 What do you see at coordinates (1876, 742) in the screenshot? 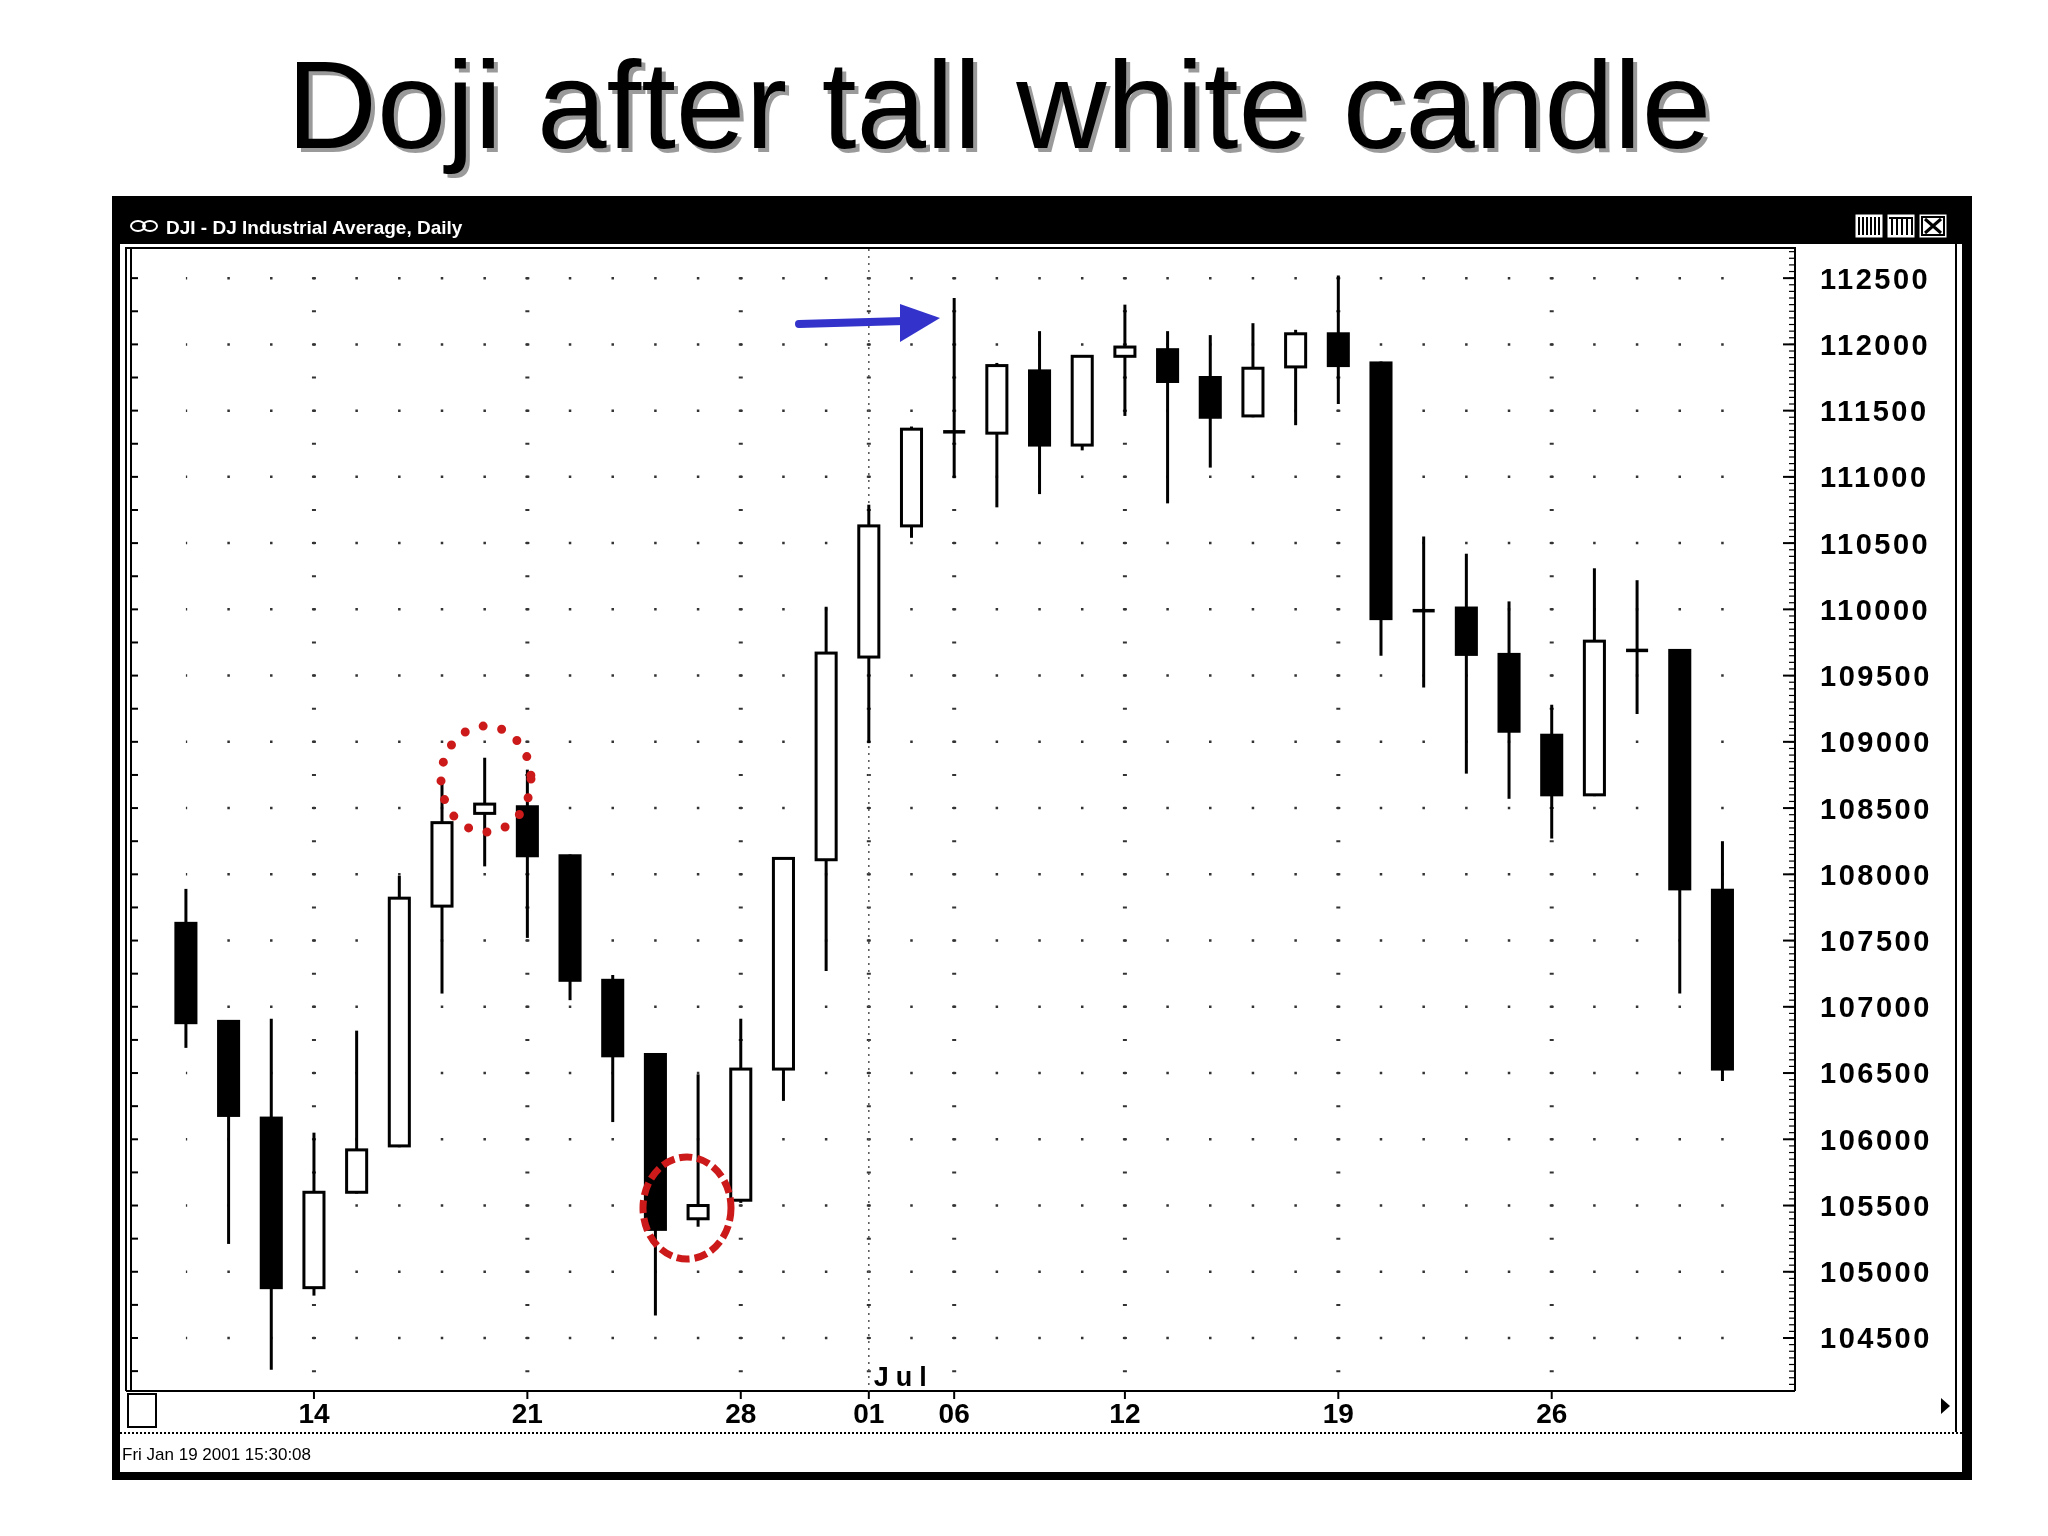
I see `y-tick-label: 109000` at bounding box center [1876, 742].